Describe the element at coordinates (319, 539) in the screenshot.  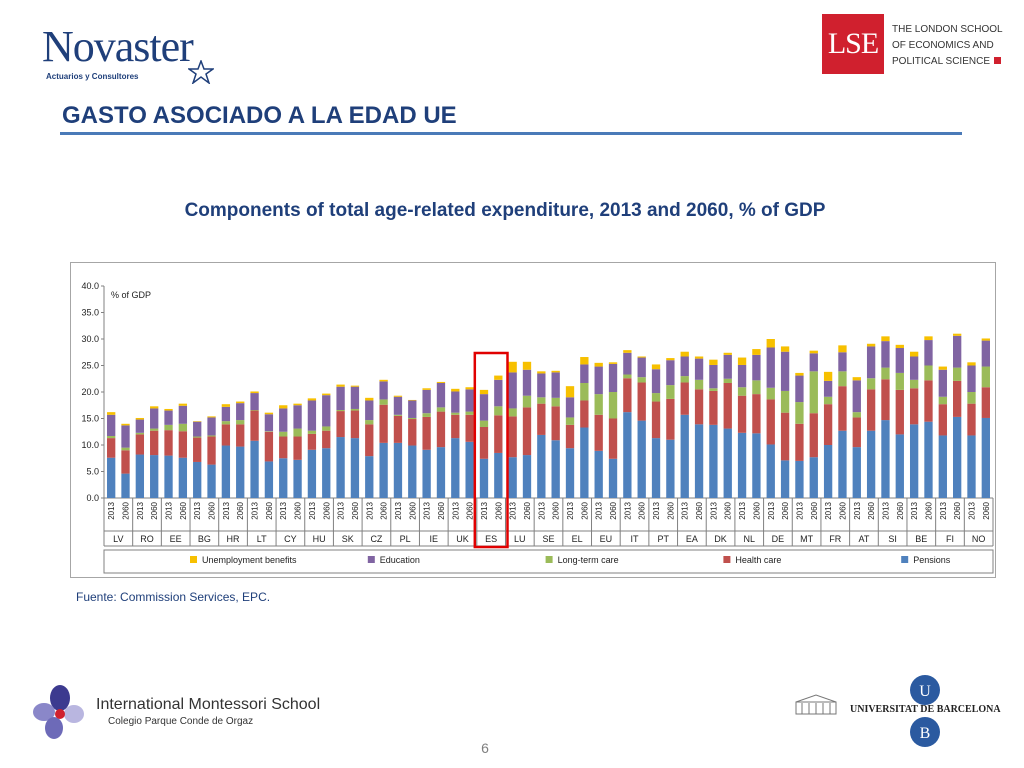
I see `country-label: HU` at that location.